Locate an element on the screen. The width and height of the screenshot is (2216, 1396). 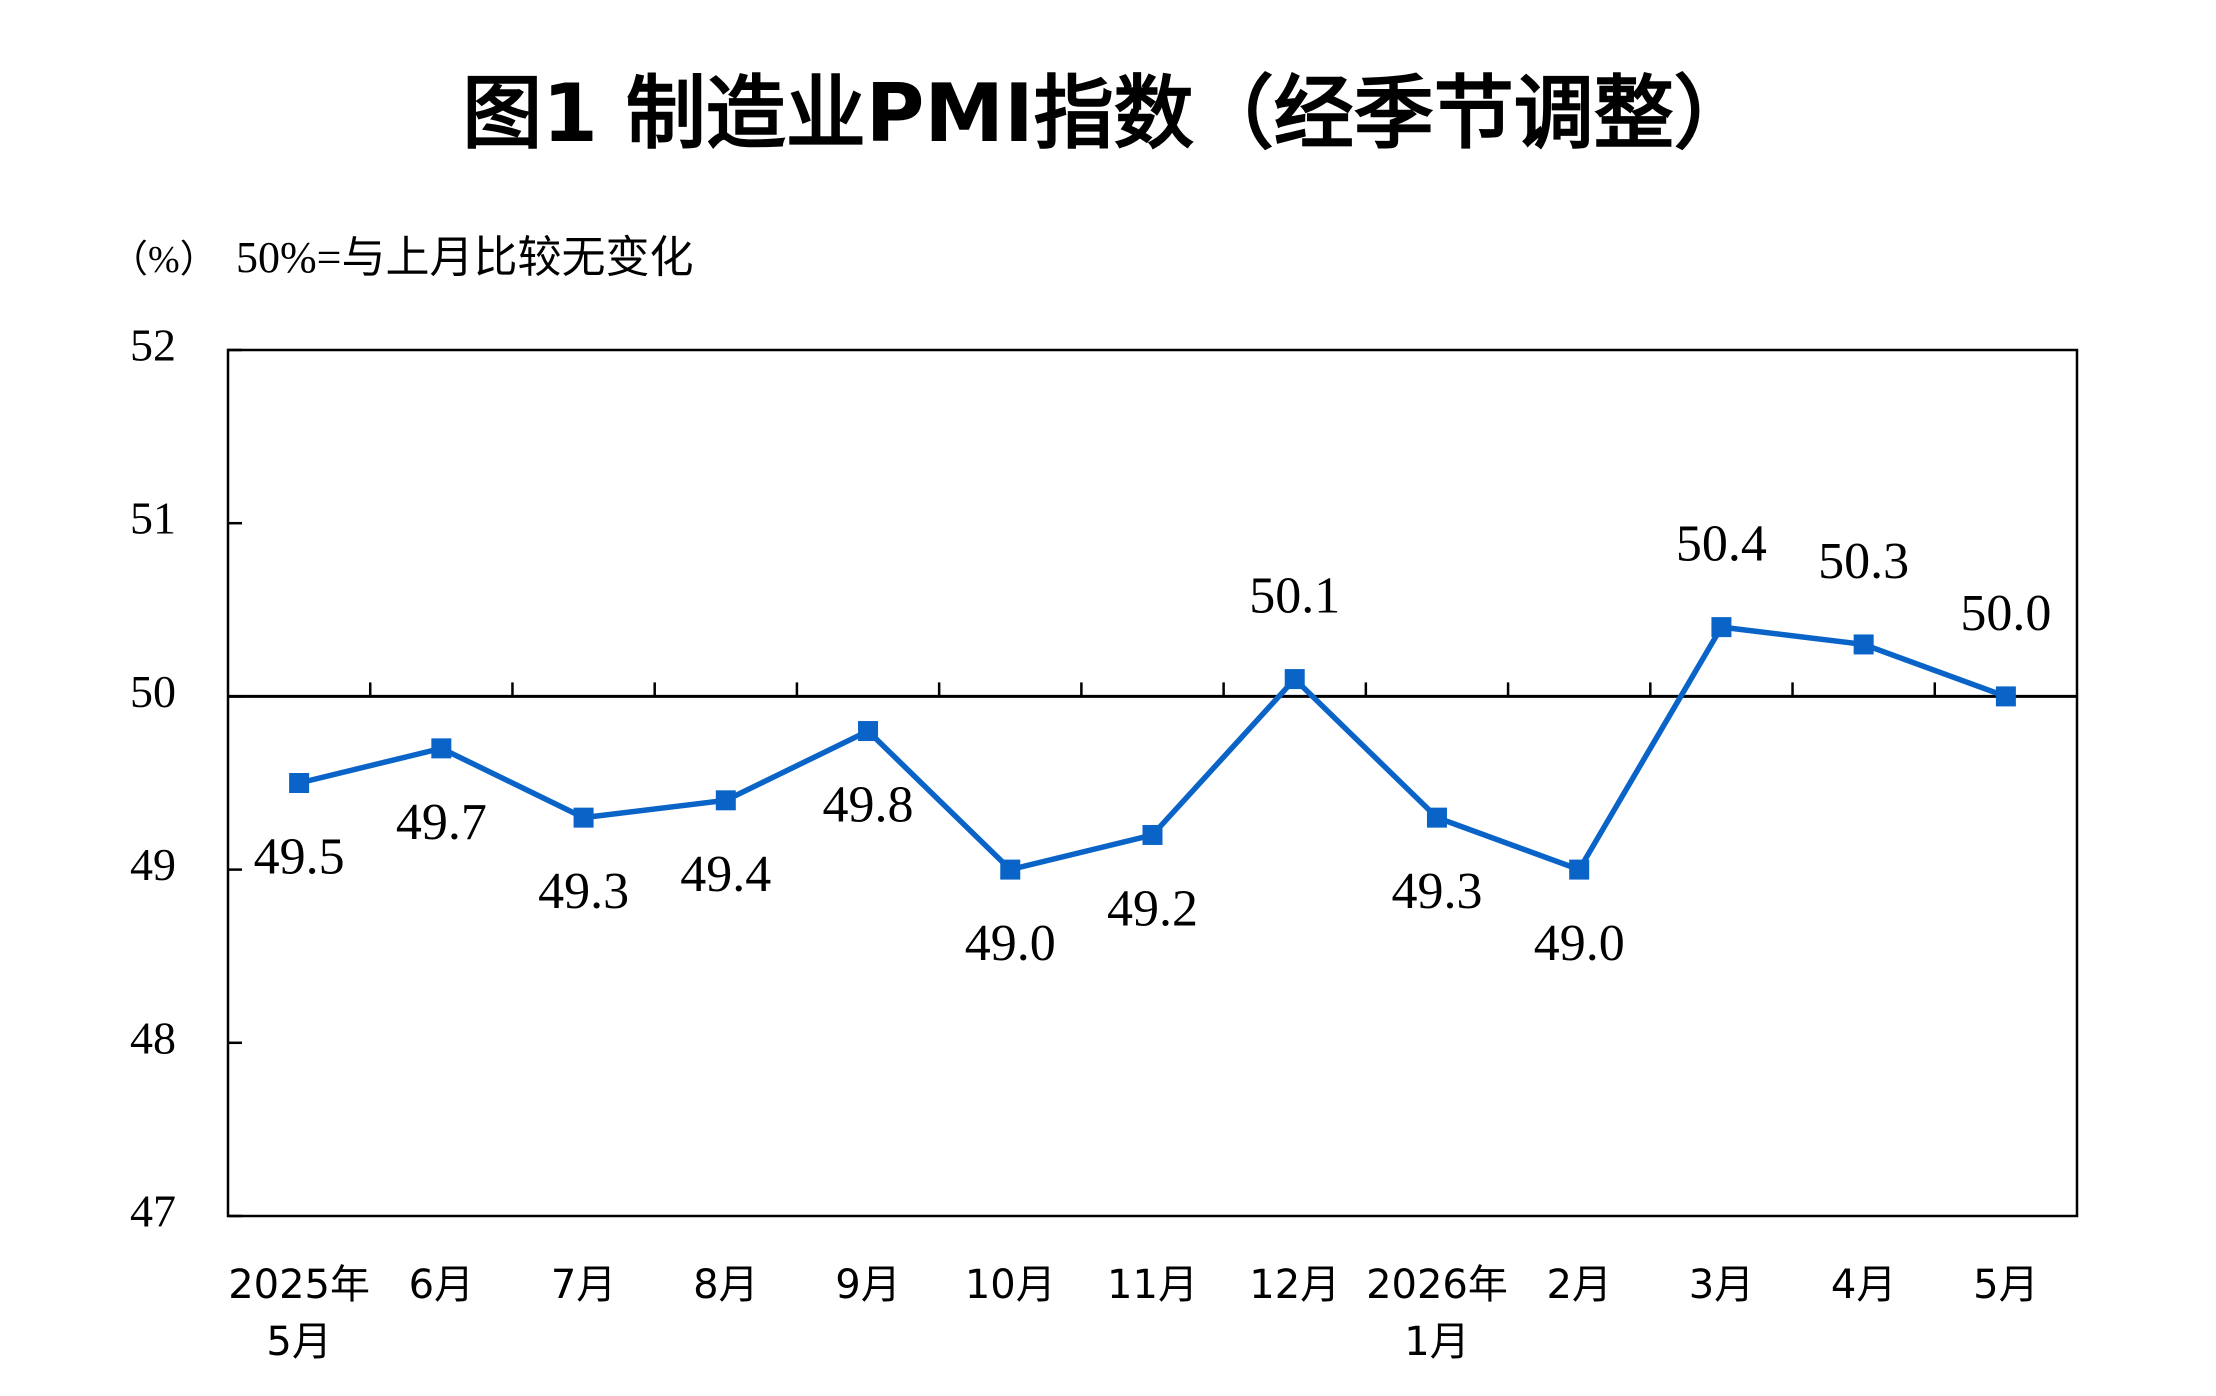
y-tick-label: 49 is located at coordinates (153, 864).